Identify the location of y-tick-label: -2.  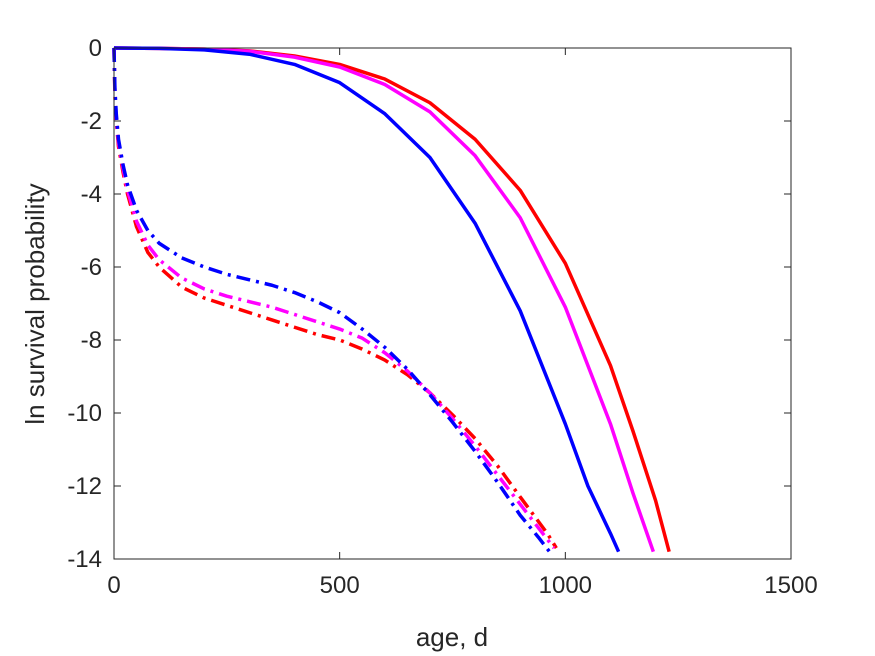
(91, 121).